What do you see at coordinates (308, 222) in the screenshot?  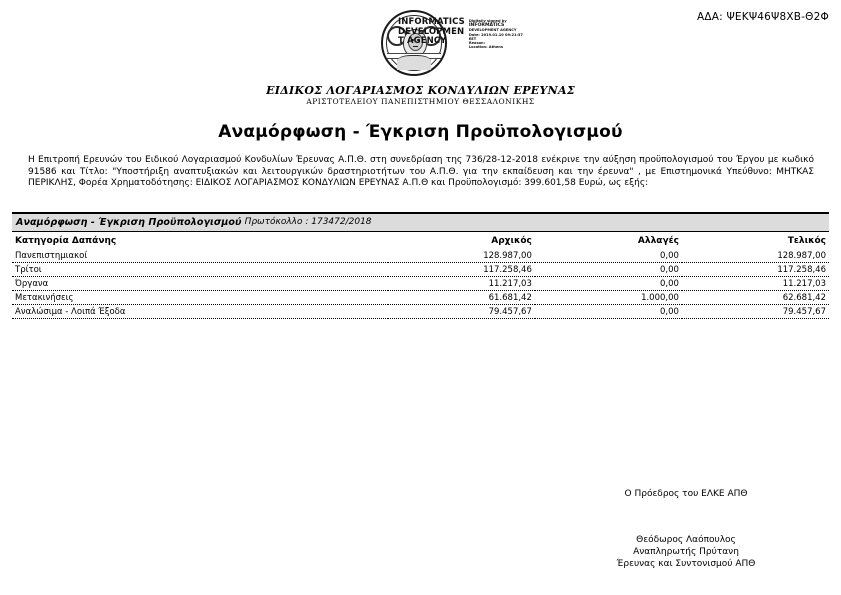 I see `table-protocol-number: Πρωτόκολλο : 173472/2018` at bounding box center [308, 222].